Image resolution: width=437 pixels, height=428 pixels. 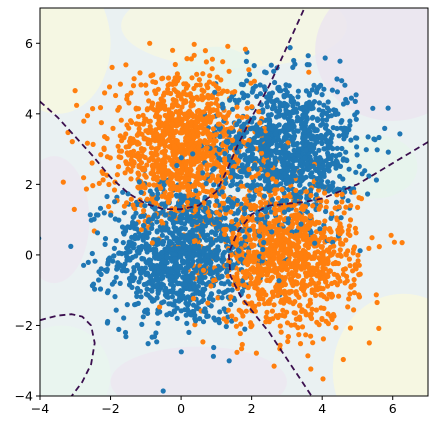 I want to click on y-tick-label: −4, so click(x=24, y=396).